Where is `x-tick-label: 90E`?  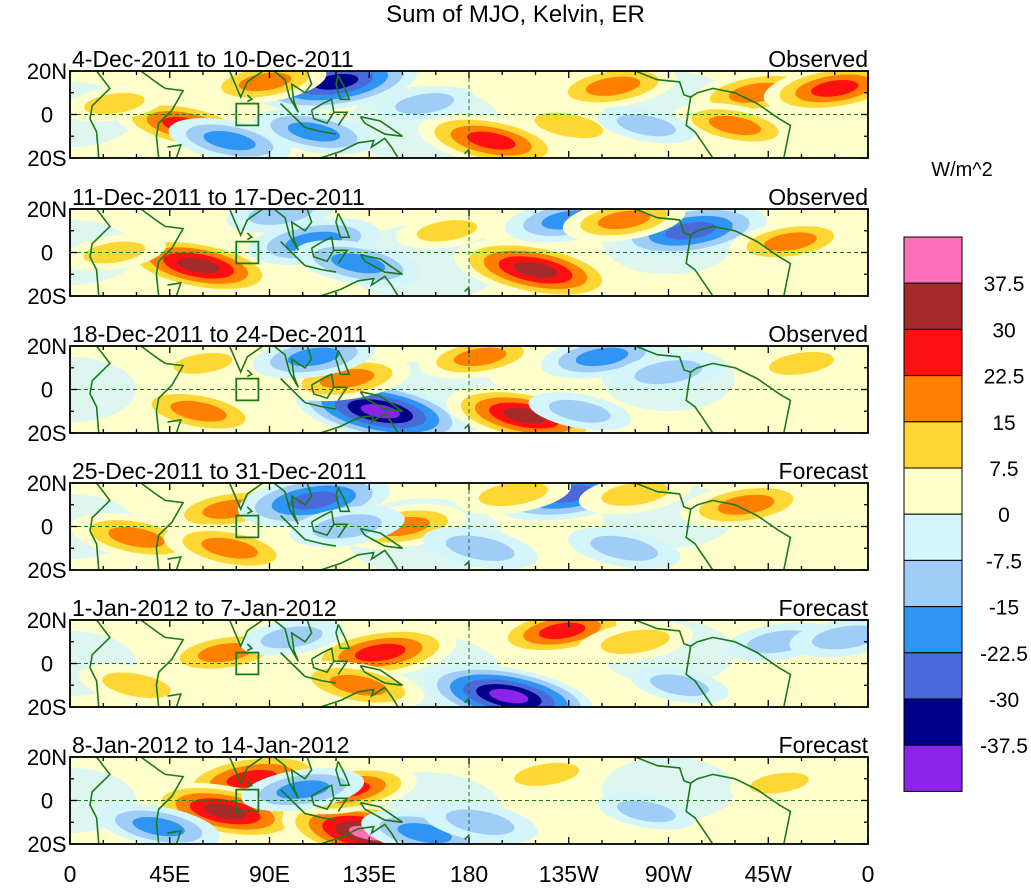
x-tick-label: 90E is located at coordinates (269, 874).